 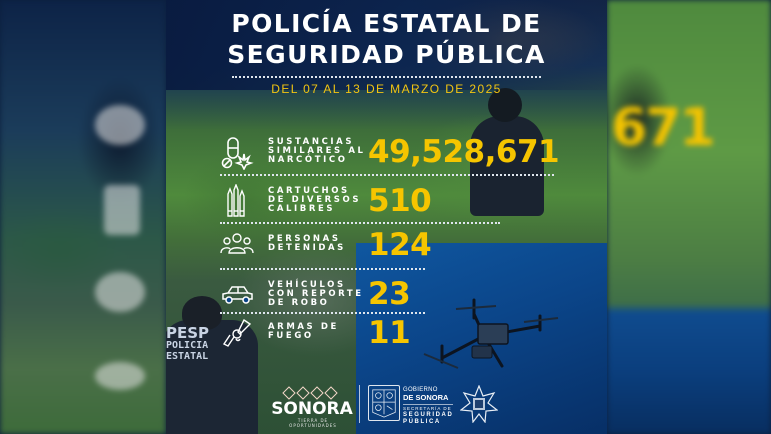 What do you see at coordinates (663, 128) in the screenshot?
I see `blurred-number-fragment: 671` at bounding box center [663, 128].